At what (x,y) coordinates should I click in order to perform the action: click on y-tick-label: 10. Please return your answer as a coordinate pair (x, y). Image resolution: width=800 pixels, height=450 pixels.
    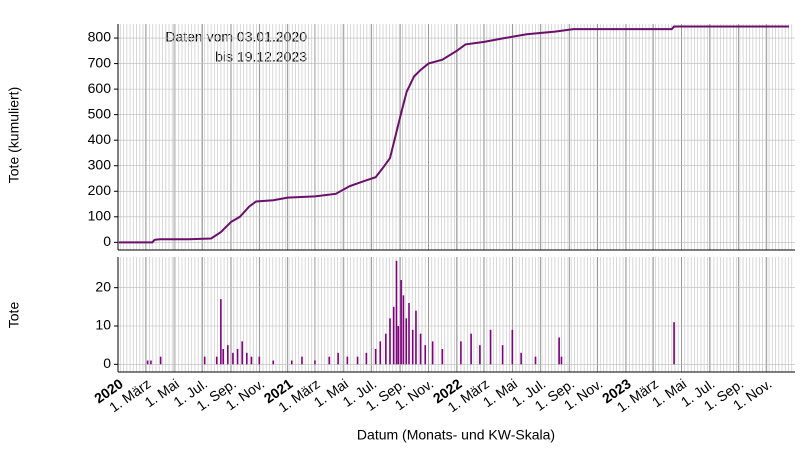
    Looking at the image, I should click on (103, 325).